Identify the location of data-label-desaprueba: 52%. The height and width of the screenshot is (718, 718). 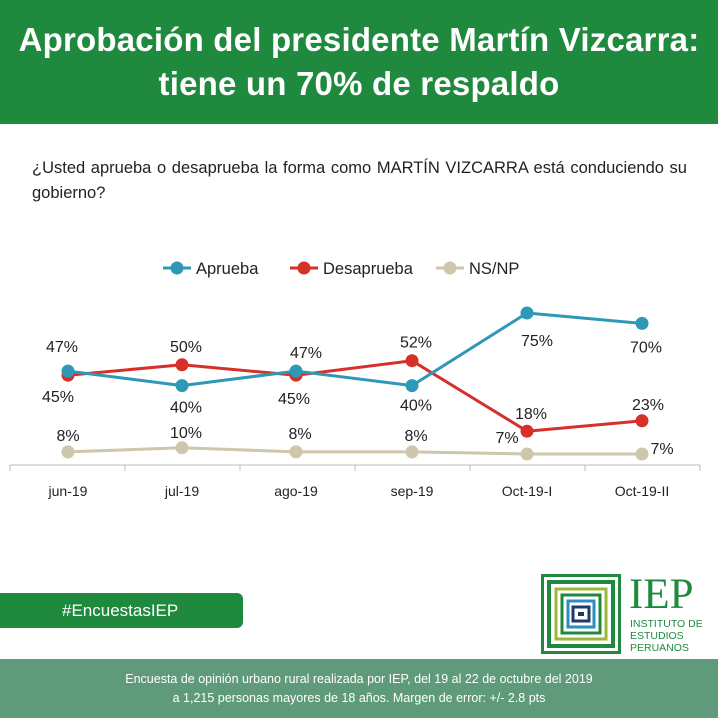
(416, 343).